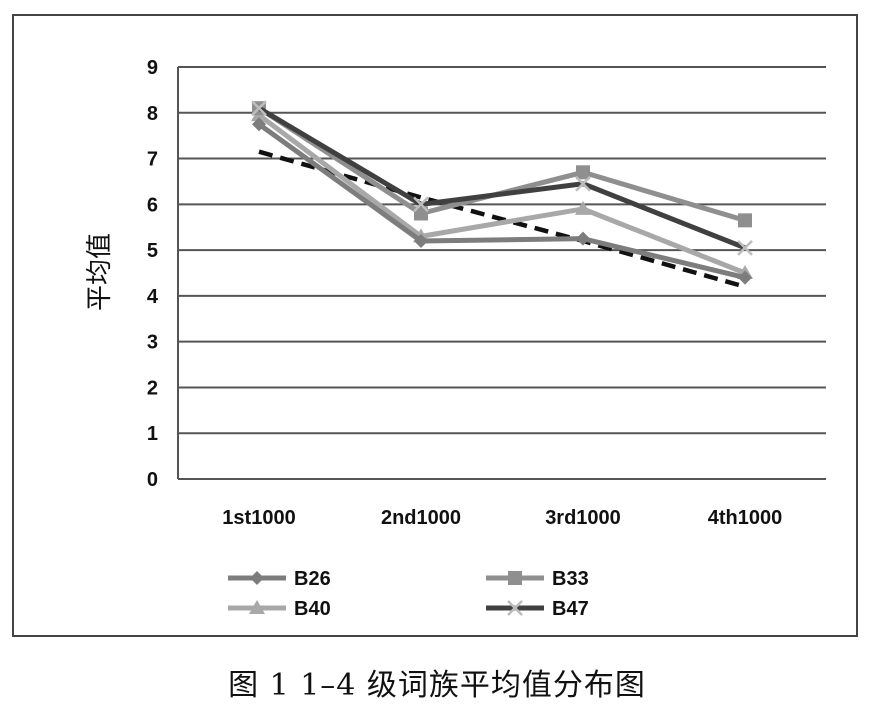 Image resolution: width=874 pixels, height=707 pixels. I want to click on x-category-labels: 1st1000 2nd1000 3rd1000 4th1000, so click(502, 518).